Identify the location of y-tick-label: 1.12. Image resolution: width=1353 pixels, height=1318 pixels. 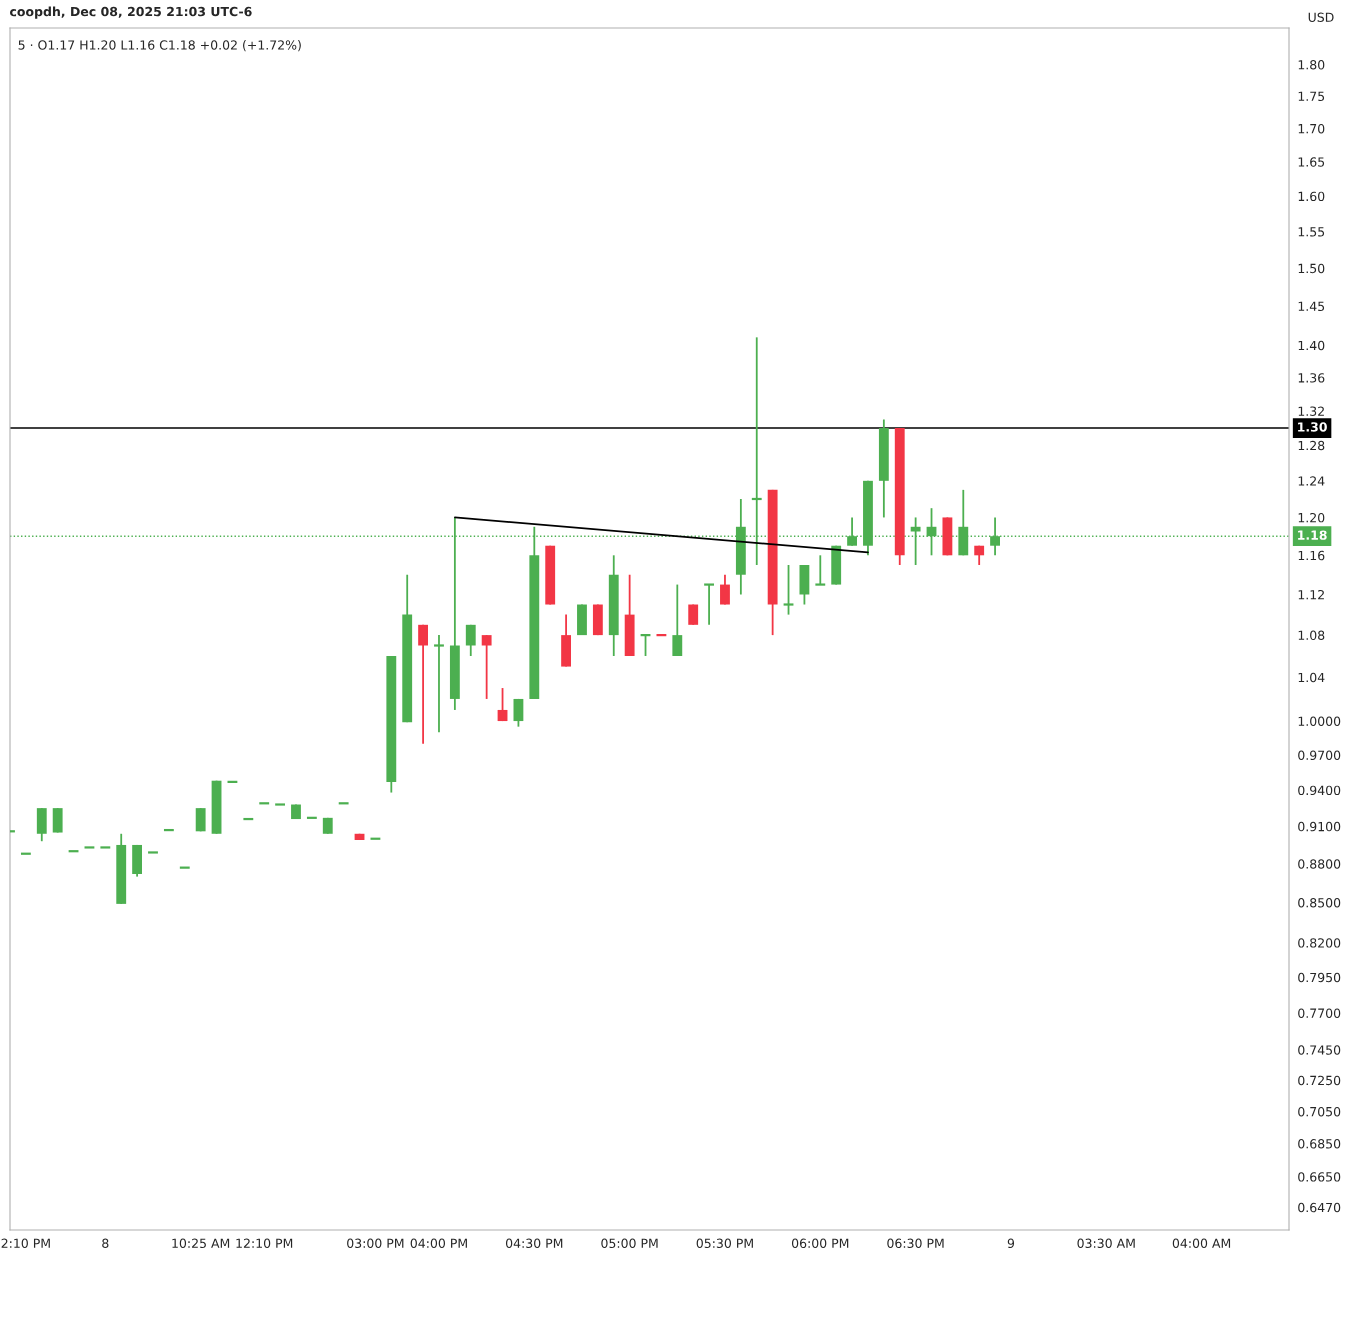
(1311, 594).